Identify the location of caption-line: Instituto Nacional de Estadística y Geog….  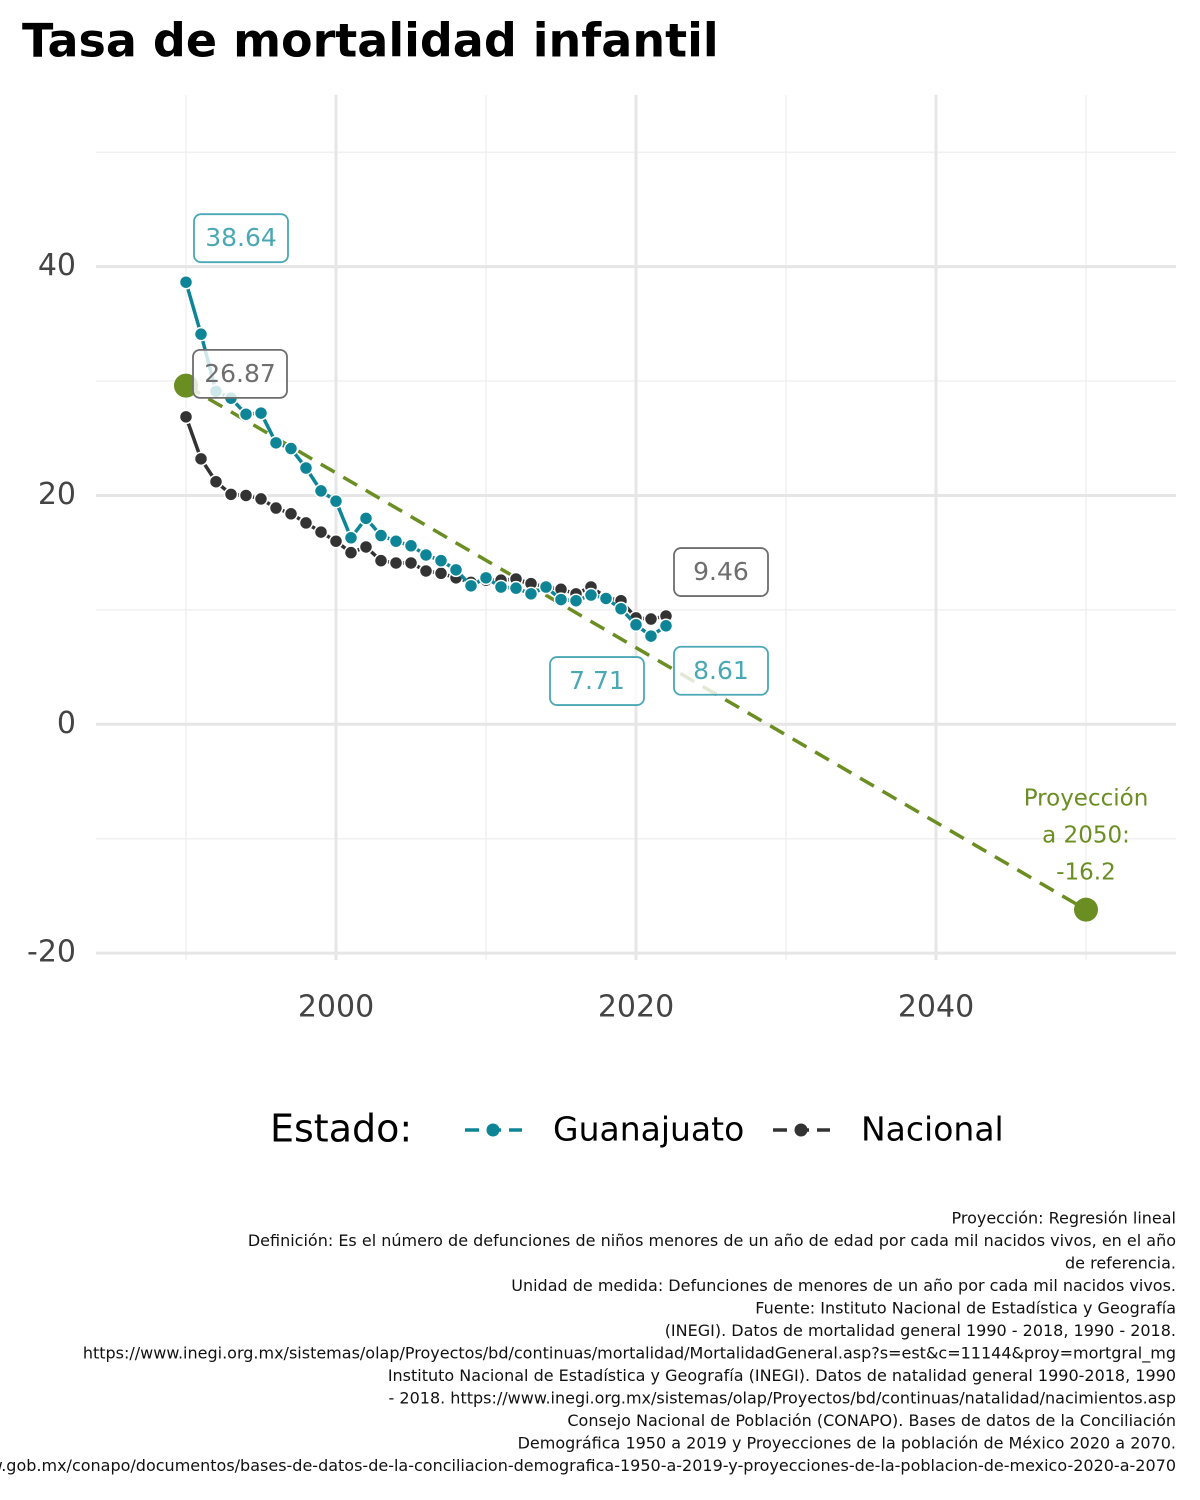
(782, 1375).